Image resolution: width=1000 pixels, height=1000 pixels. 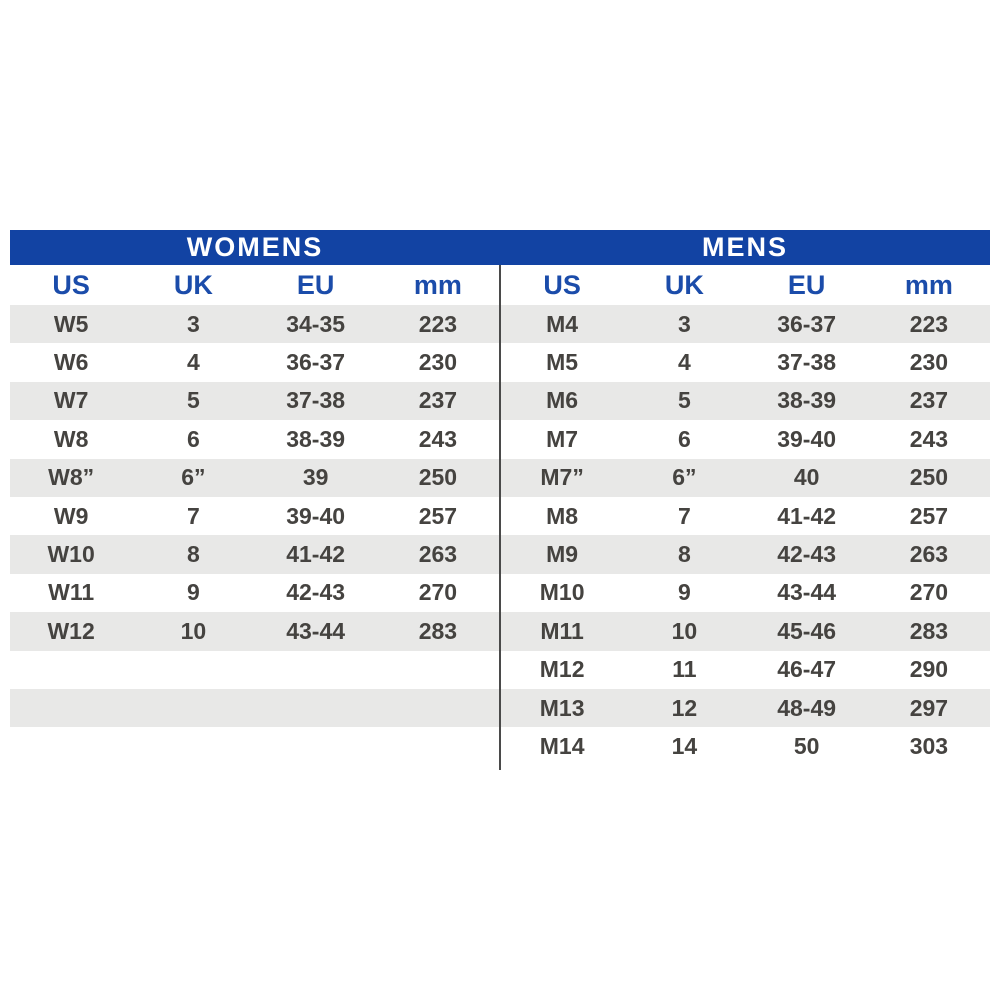 What do you see at coordinates (562, 669) in the screenshot?
I see `table-cell: M12` at bounding box center [562, 669].